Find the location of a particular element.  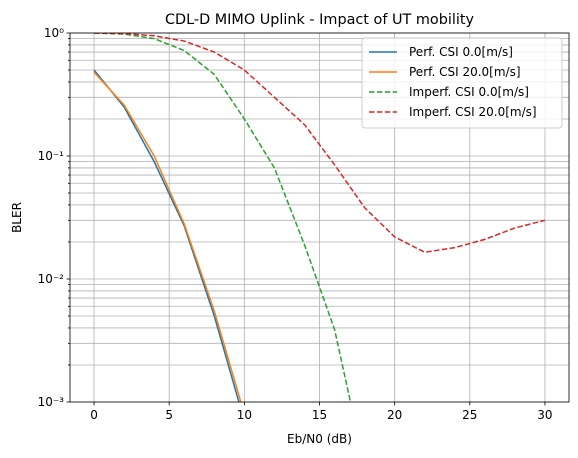

legend-label: Perf. CSI 0.0[m/s] is located at coordinates (461, 52).